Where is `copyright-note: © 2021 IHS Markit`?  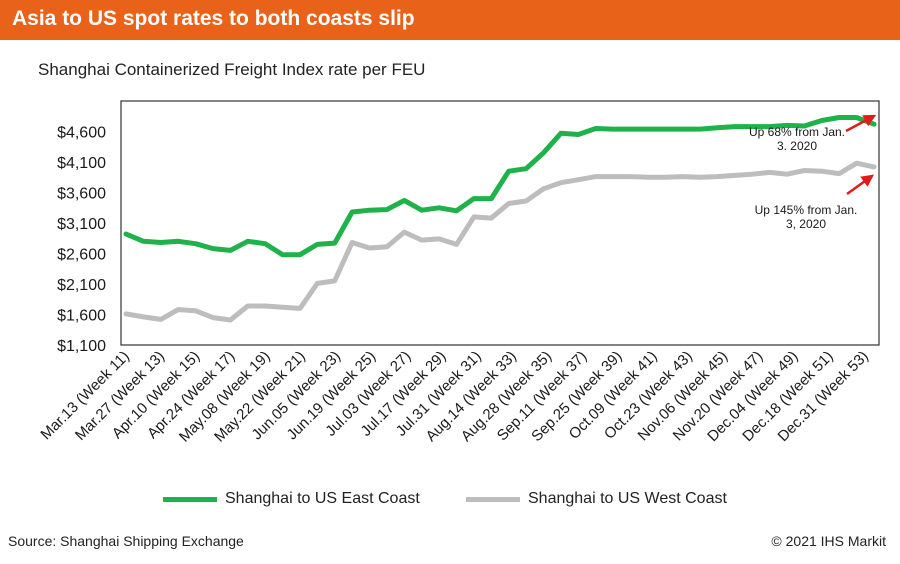
copyright-note: © 2021 IHS Markit is located at coordinates (828, 541).